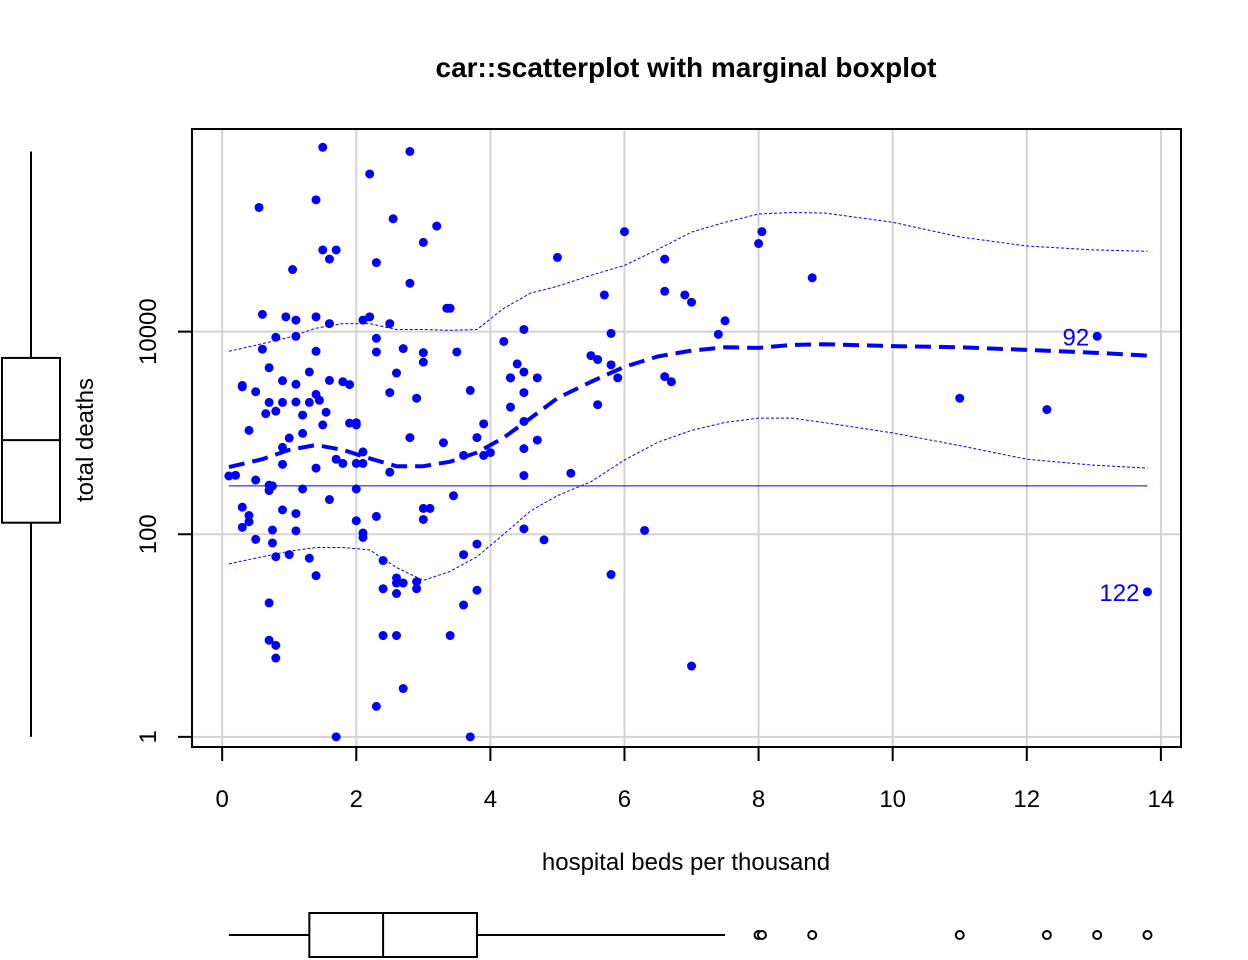 The image size is (1248, 960). Describe the element at coordinates (690, 935) in the screenshot. I see `x-marginal-boxplot` at that location.